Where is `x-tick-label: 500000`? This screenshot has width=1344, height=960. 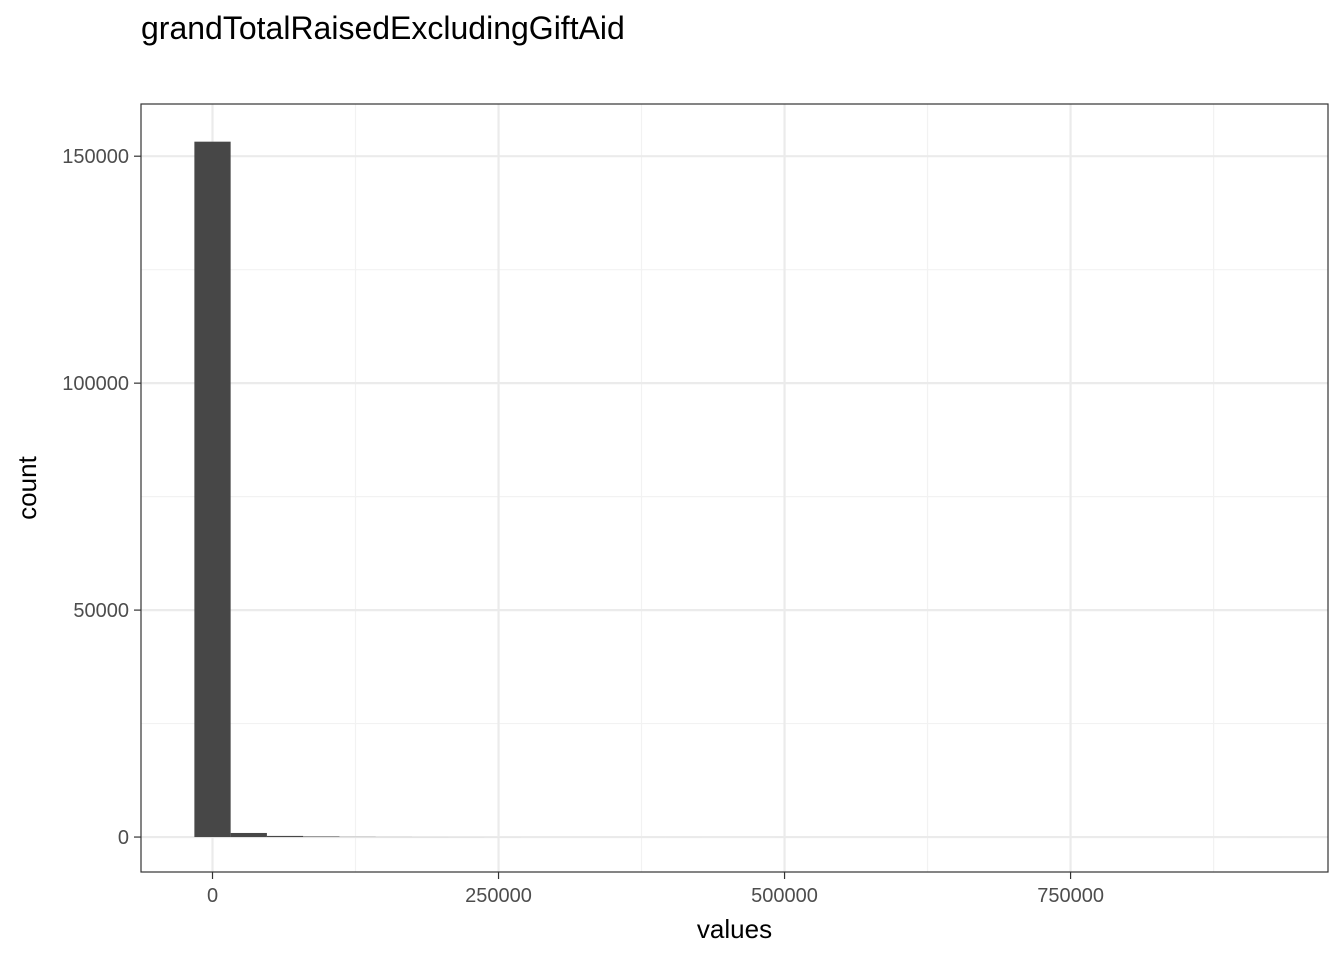 x-tick-label: 500000 is located at coordinates (784, 896).